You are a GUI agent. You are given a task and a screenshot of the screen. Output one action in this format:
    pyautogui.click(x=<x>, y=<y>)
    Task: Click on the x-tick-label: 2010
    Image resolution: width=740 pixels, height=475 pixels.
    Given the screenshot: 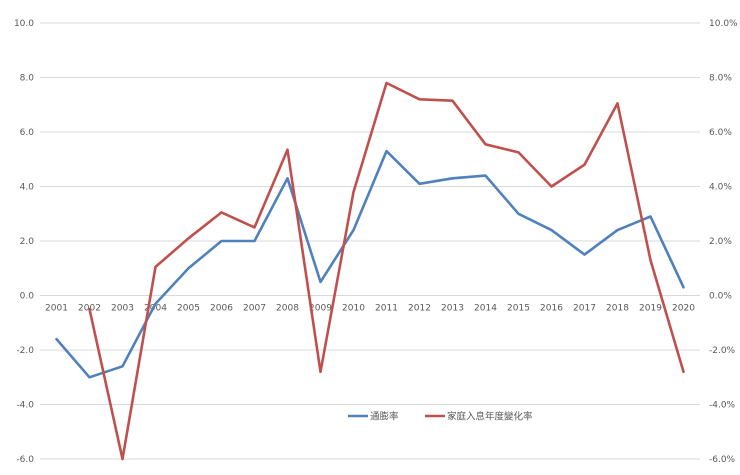 What is the action you would take?
    pyautogui.click(x=353, y=309)
    